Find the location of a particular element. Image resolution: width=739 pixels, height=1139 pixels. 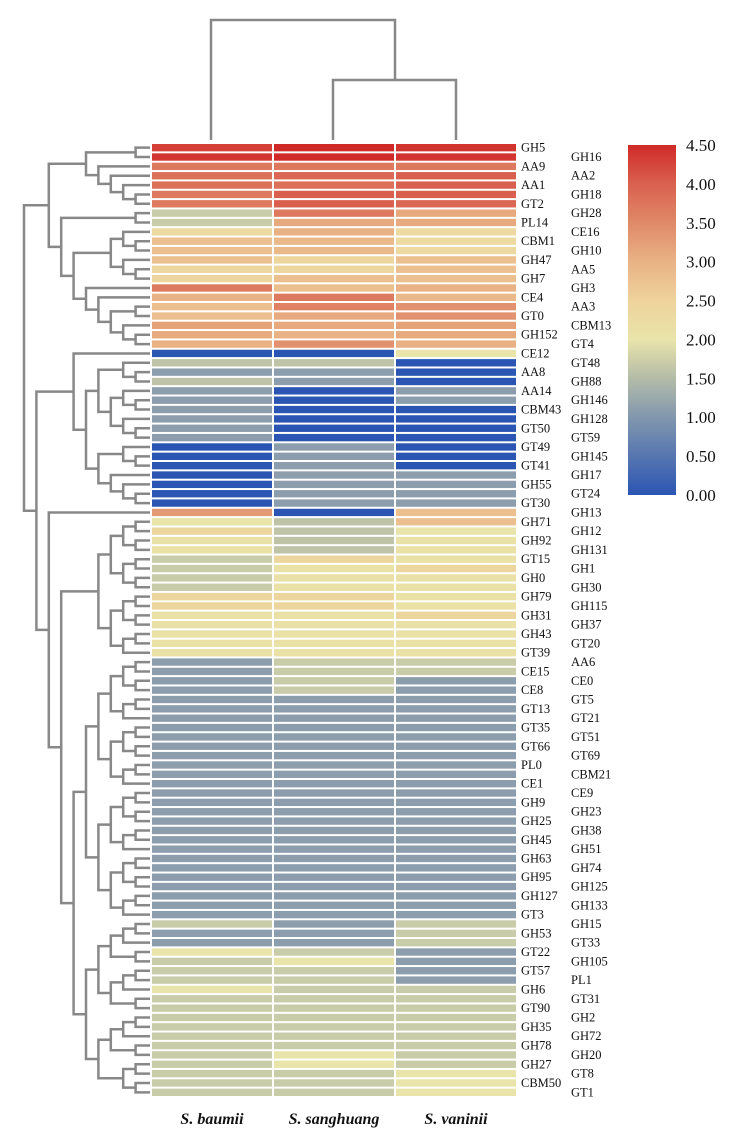

column-dendrogram is located at coordinates (333, 79).